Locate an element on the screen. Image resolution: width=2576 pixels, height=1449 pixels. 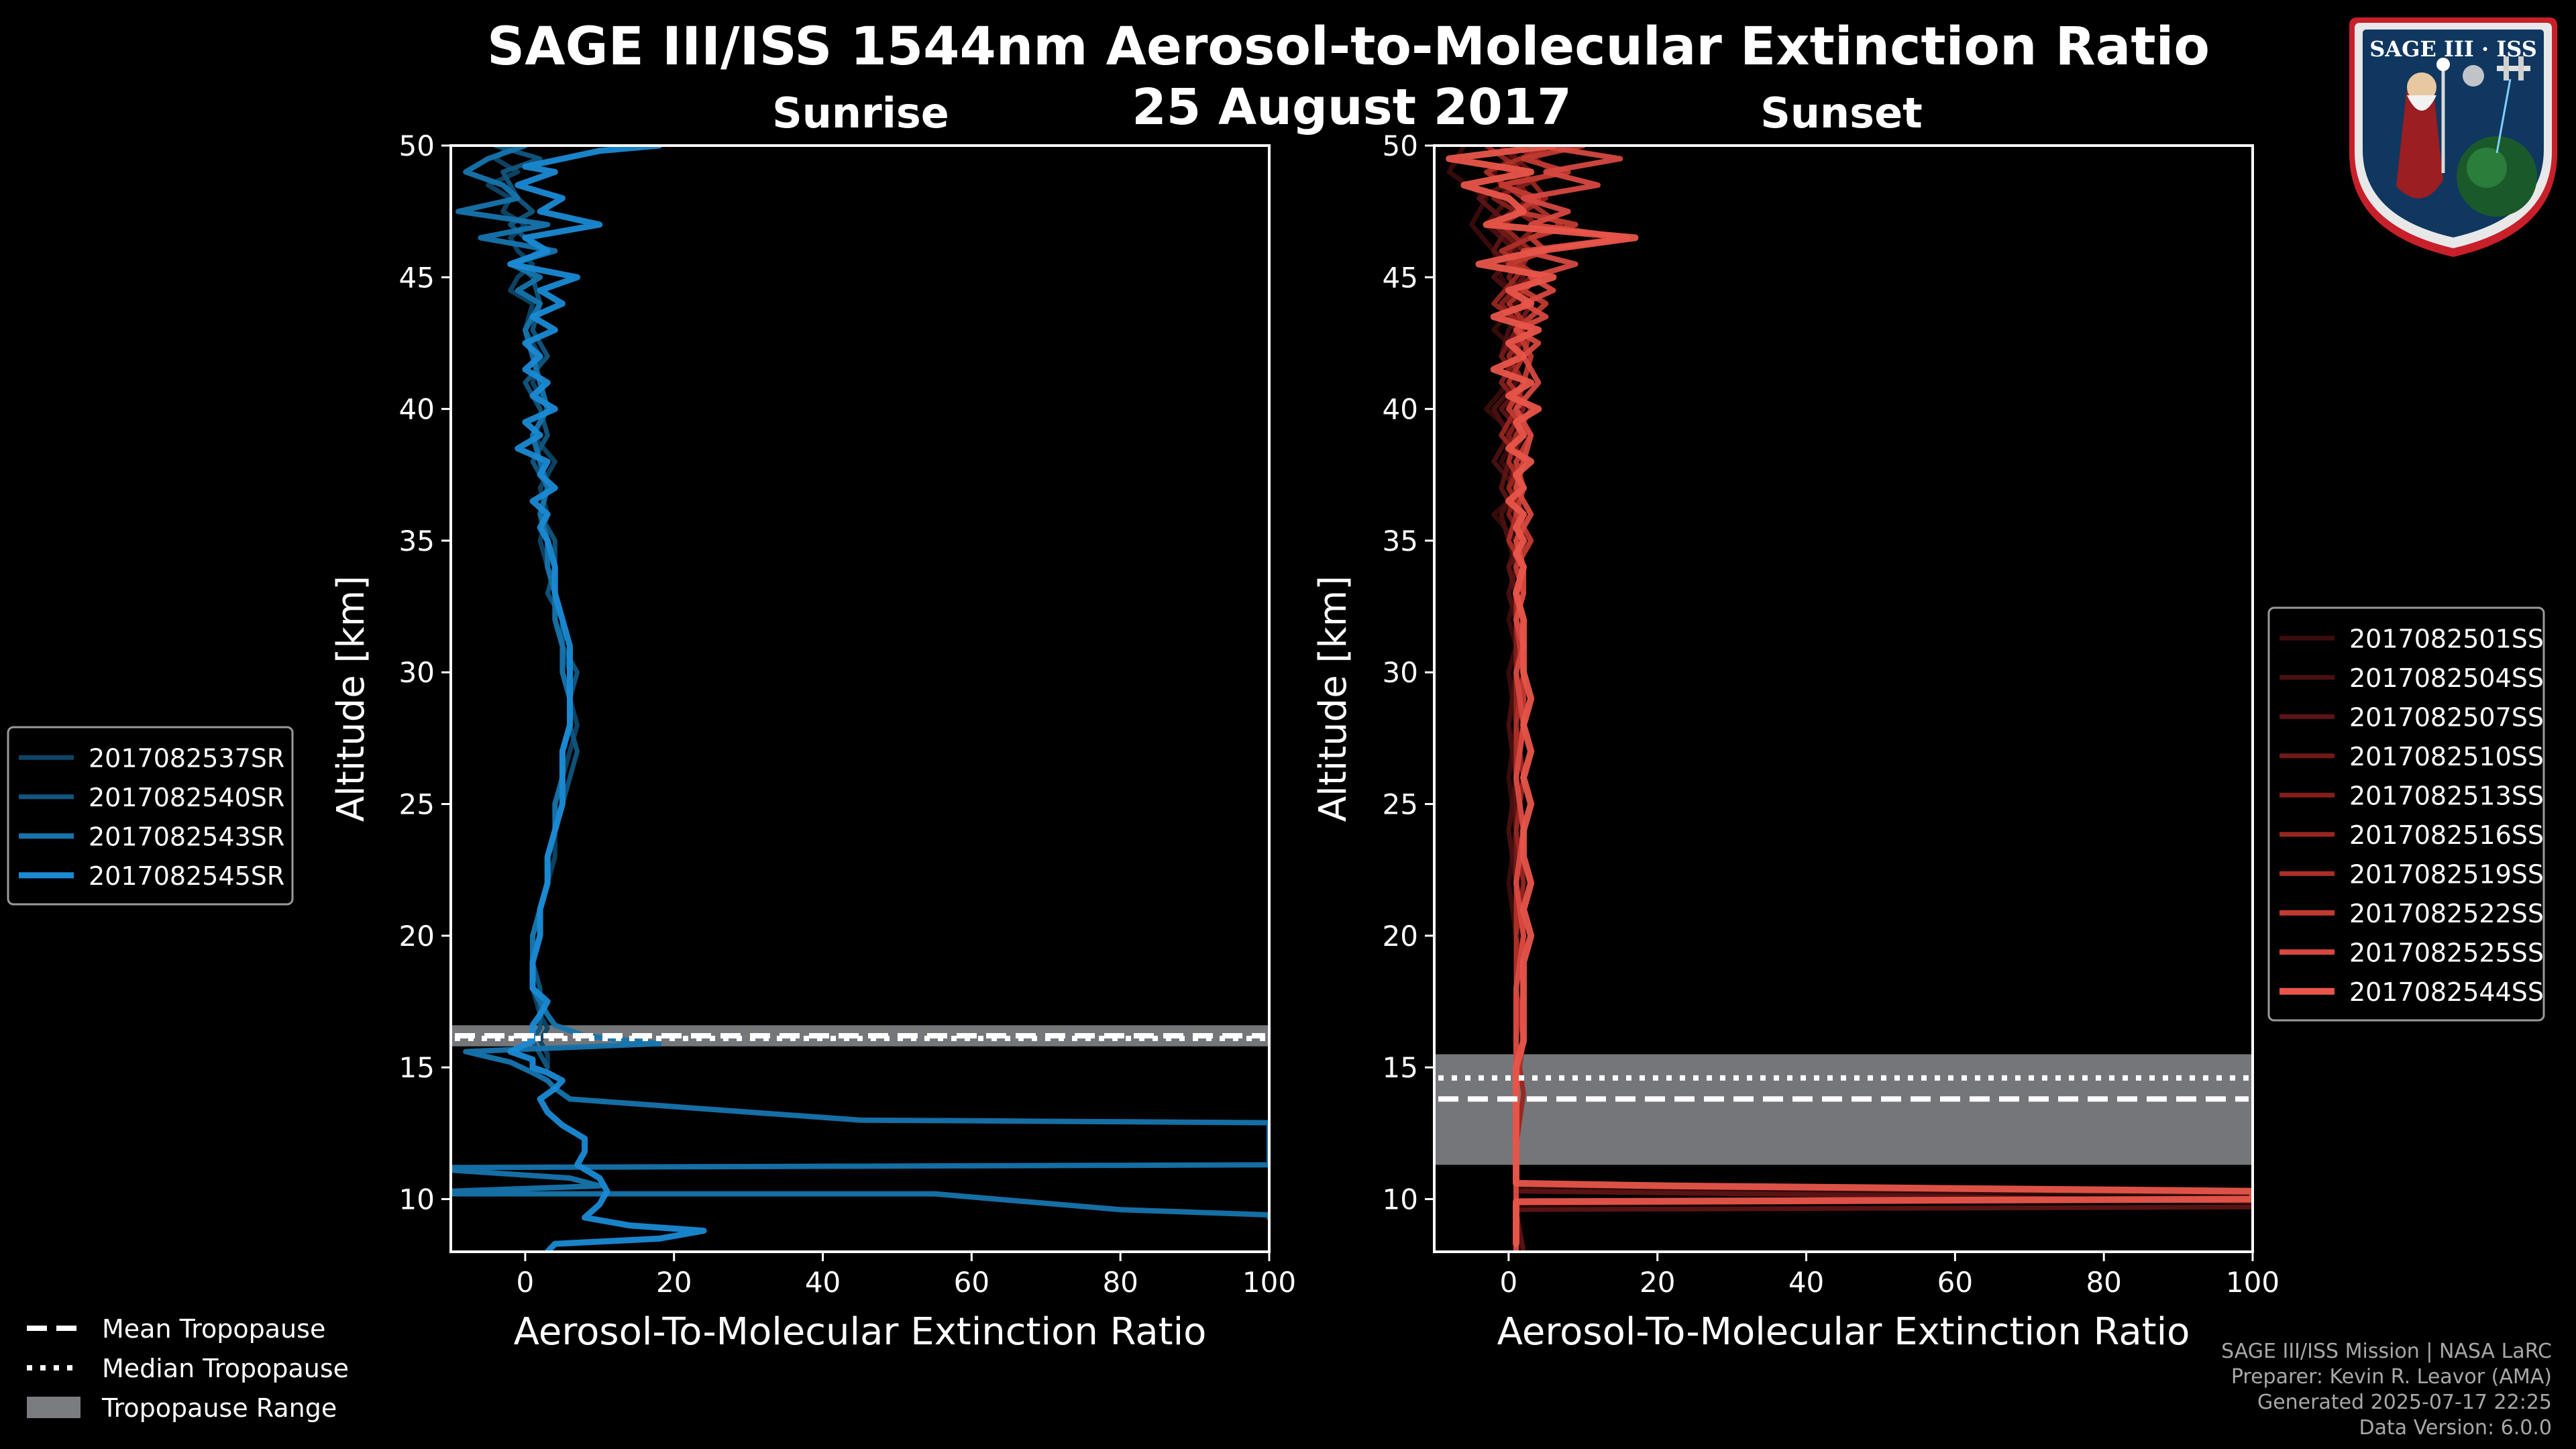
logo-text: SAGE III · ISS is located at coordinates (2453, 49).